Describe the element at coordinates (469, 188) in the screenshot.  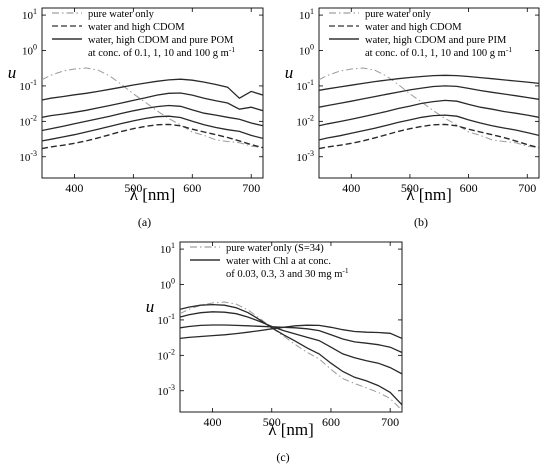
I see `panel-b-x-tick-label: 600` at that location.